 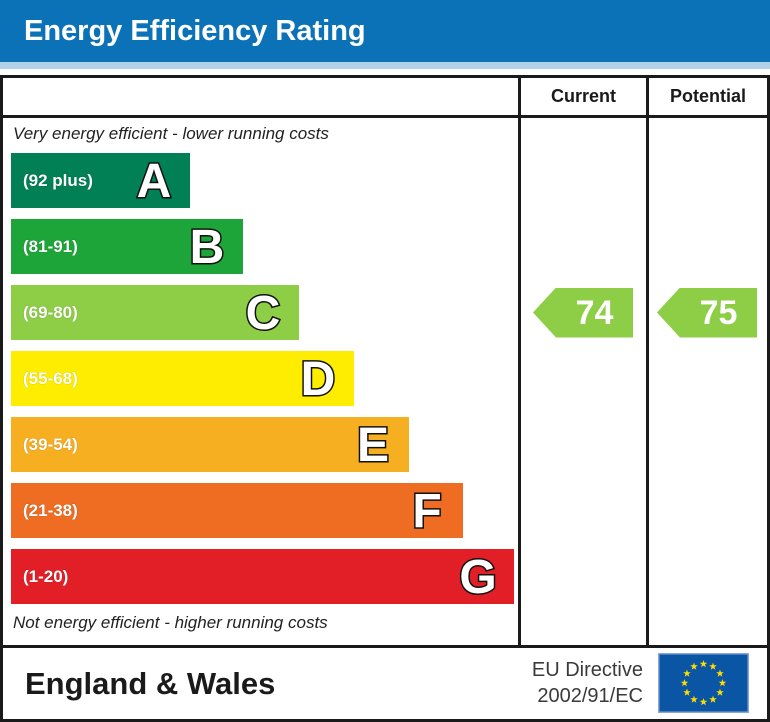 I want to click on header-bar: Energy Efficiency Rating, so click(x=385, y=31).